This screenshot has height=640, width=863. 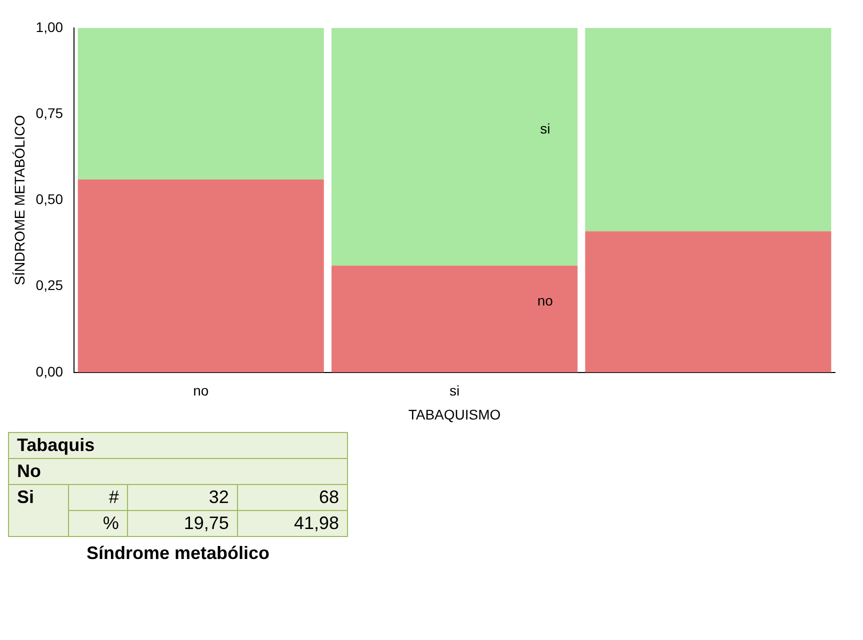 What do you see at coordinates (178, 471) in the screenshot?
I see `text: No` at bounding box center [178, 471].